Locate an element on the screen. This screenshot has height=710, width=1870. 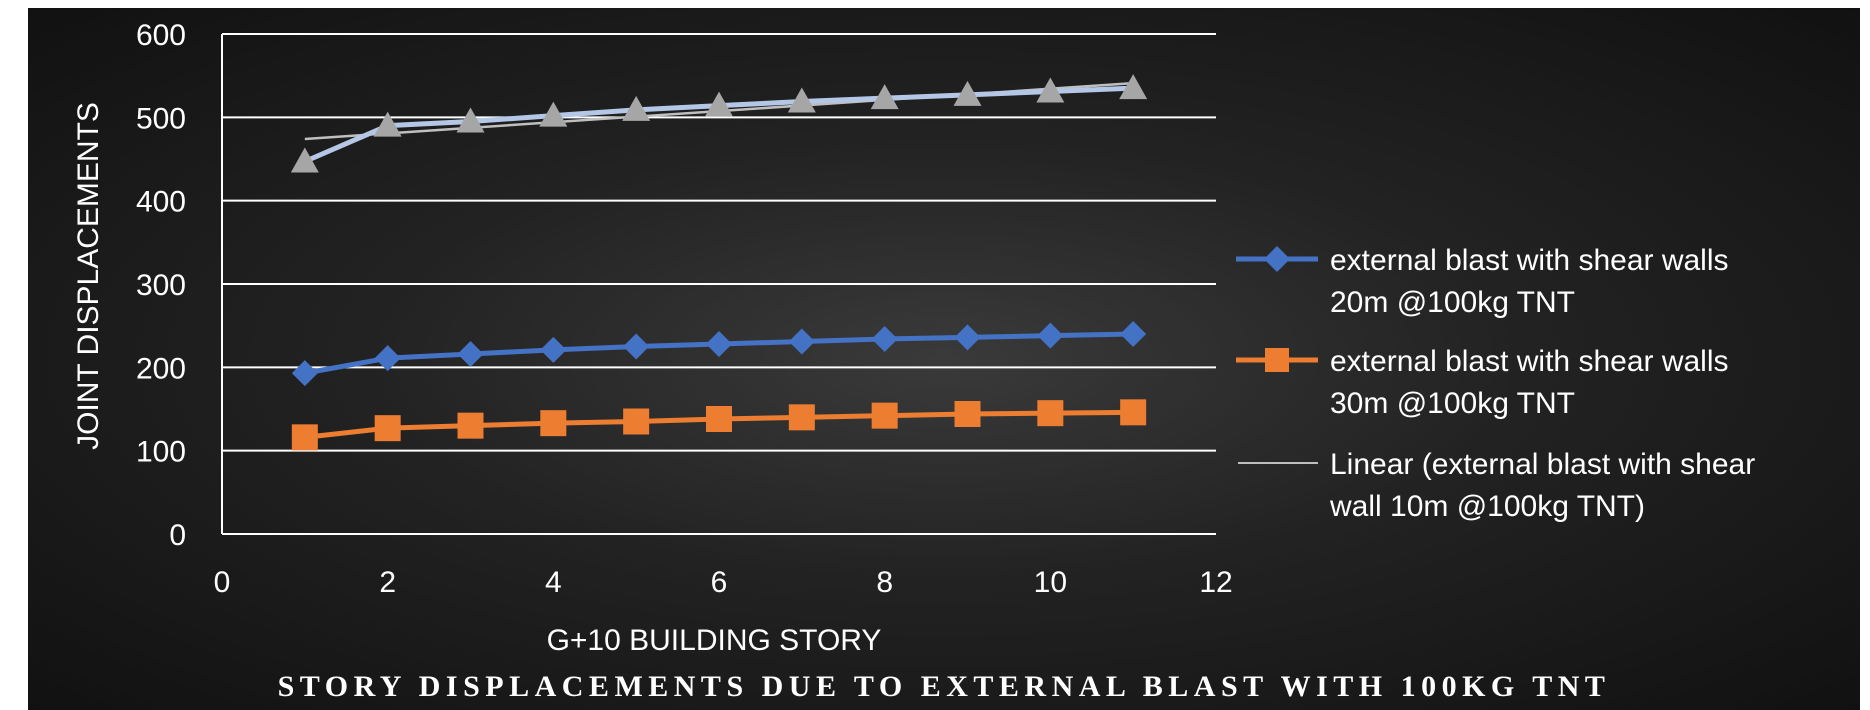
y-axis-title: JOINT DISPLACEMENTS is located at coordinates (88, 276).